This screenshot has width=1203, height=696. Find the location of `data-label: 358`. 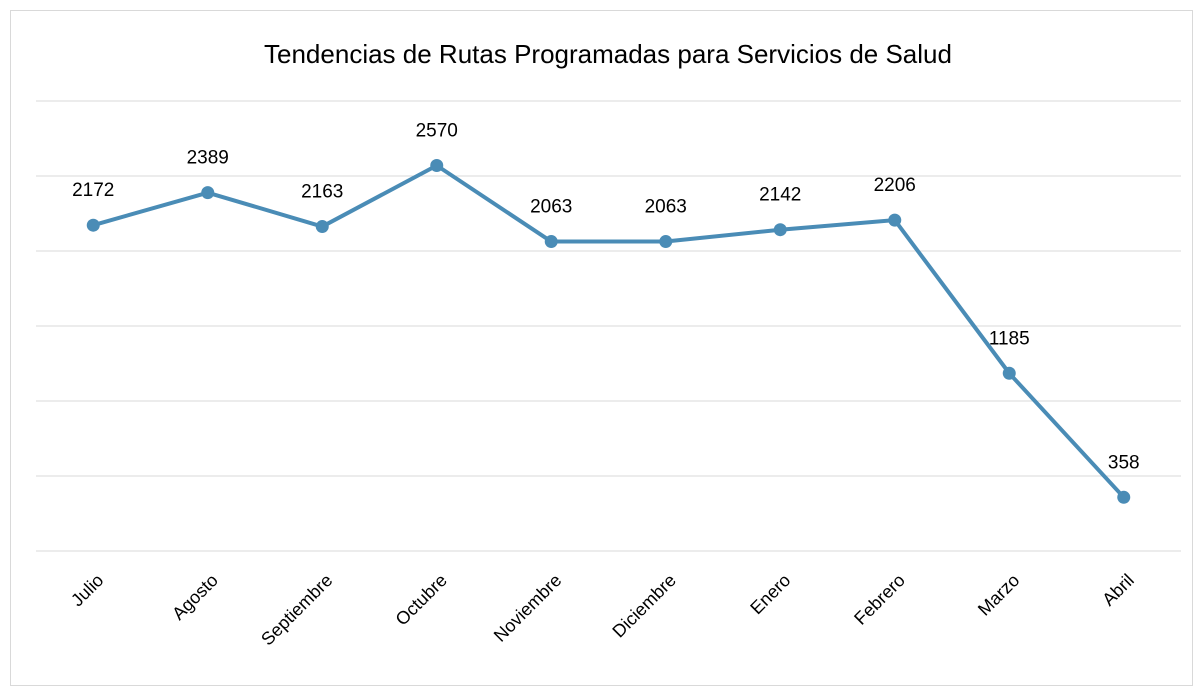

data-label: 358 is located at coordinates (1124, 462).